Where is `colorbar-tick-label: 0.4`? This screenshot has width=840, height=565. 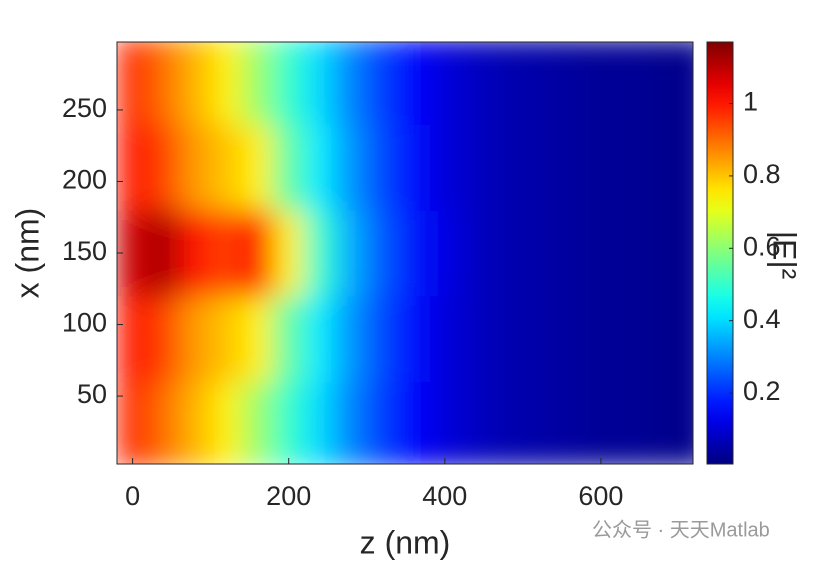 colorbar-tick-label: 0.4 is located at coordinates (762, 319).